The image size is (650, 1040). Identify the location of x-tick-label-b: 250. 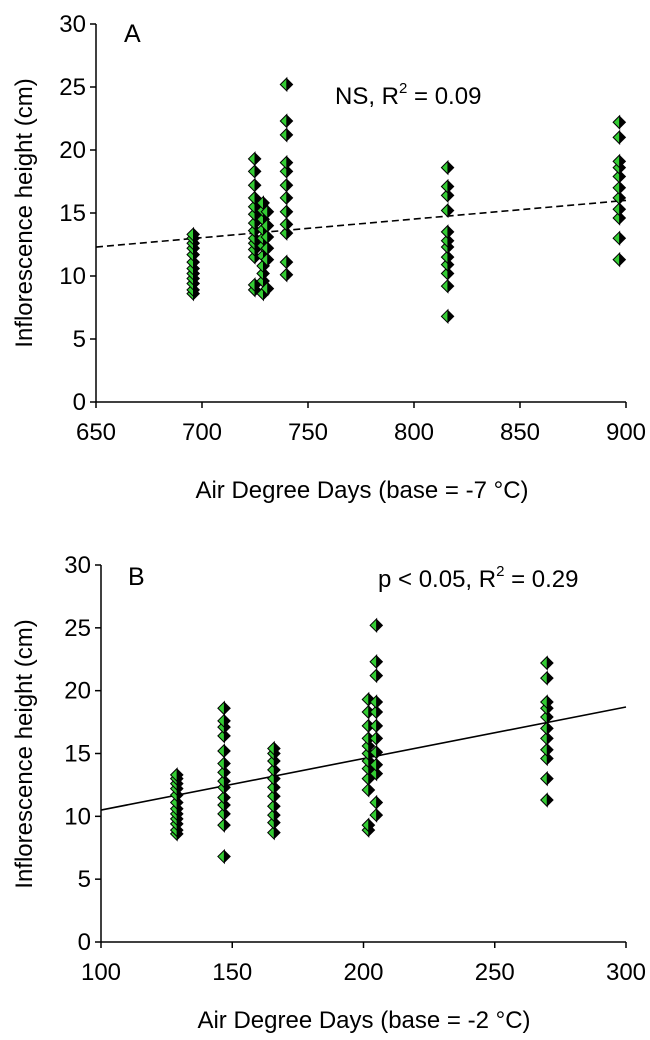
(495, 972).